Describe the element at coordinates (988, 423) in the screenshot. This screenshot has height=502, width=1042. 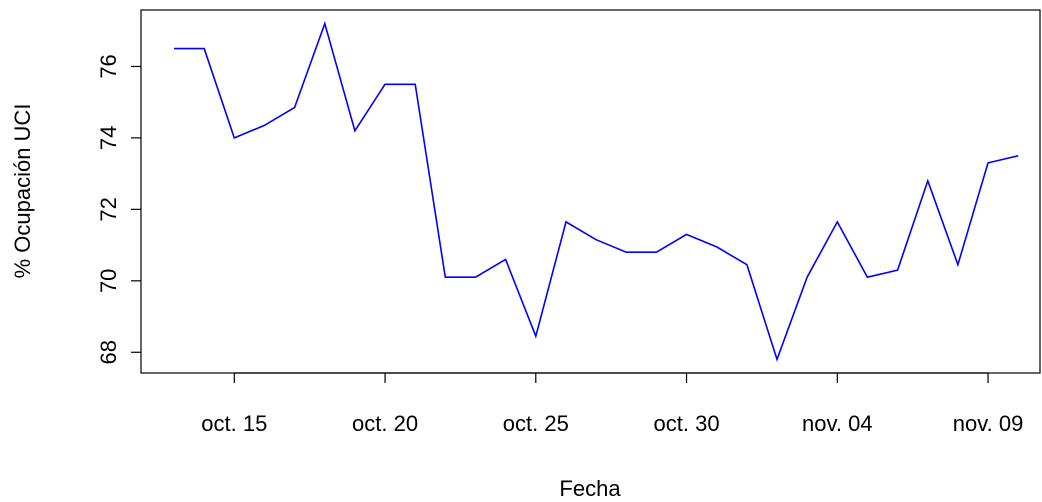
I see `x-tick-label: nov. 09` at that location.